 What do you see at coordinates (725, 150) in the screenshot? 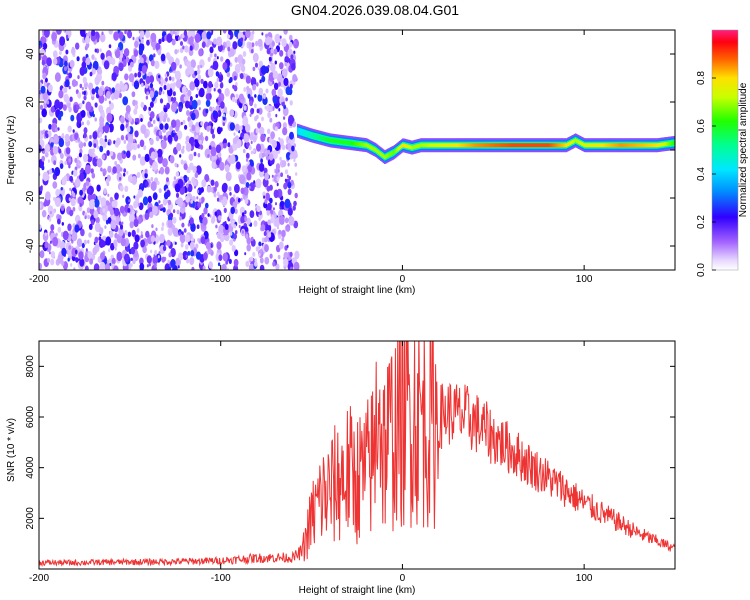
I see `colorbar-gradient` at bounding box center [725, 150].